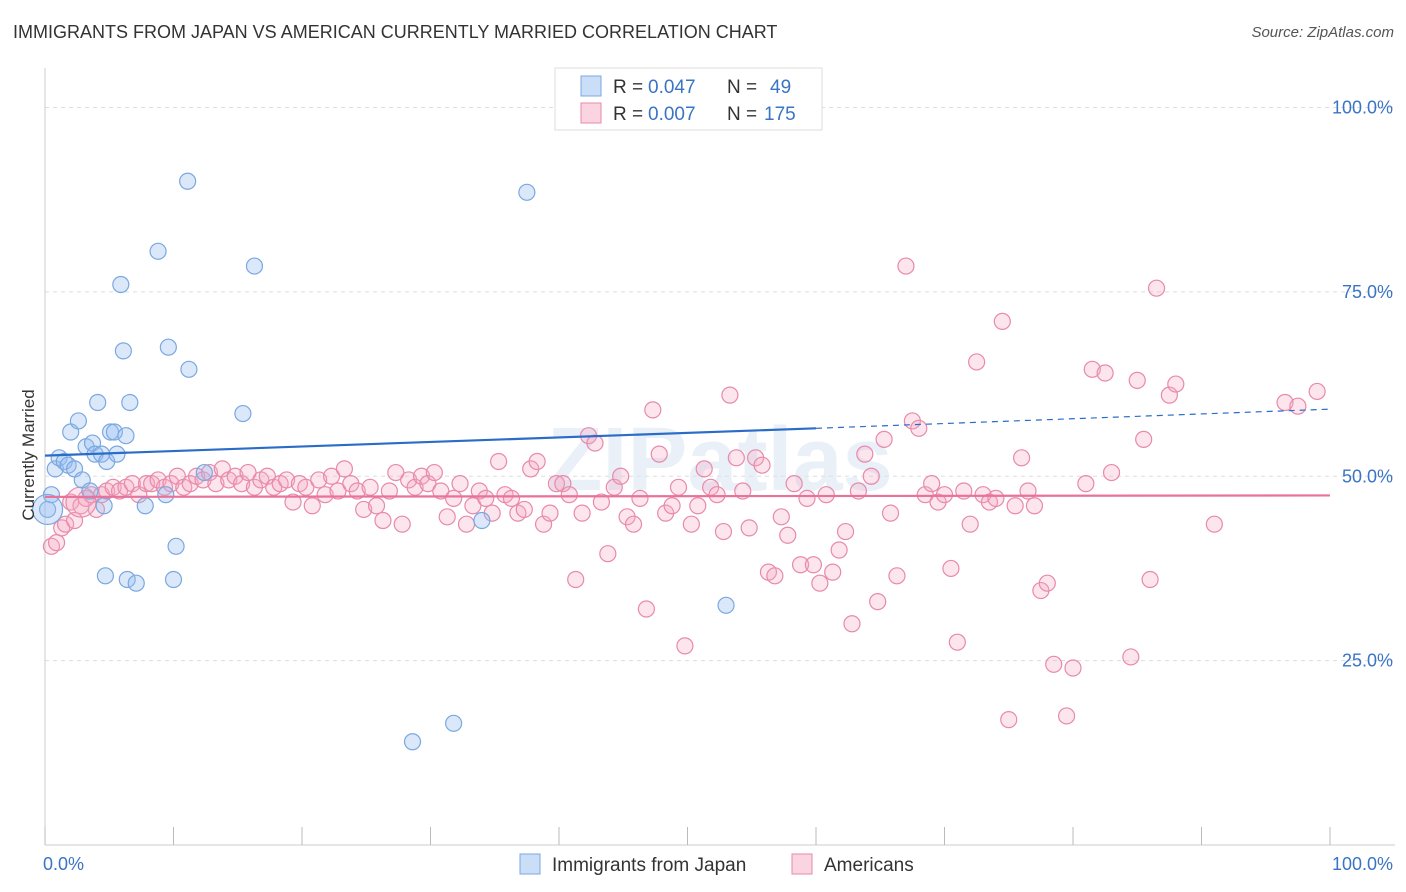 This screenshot has width=1406, height=892. What do you see at coordinates (1322, 32) in the screenshot?
I see `source-label: Source: ZipAtlas.com` at bounding box center [1322, 32].